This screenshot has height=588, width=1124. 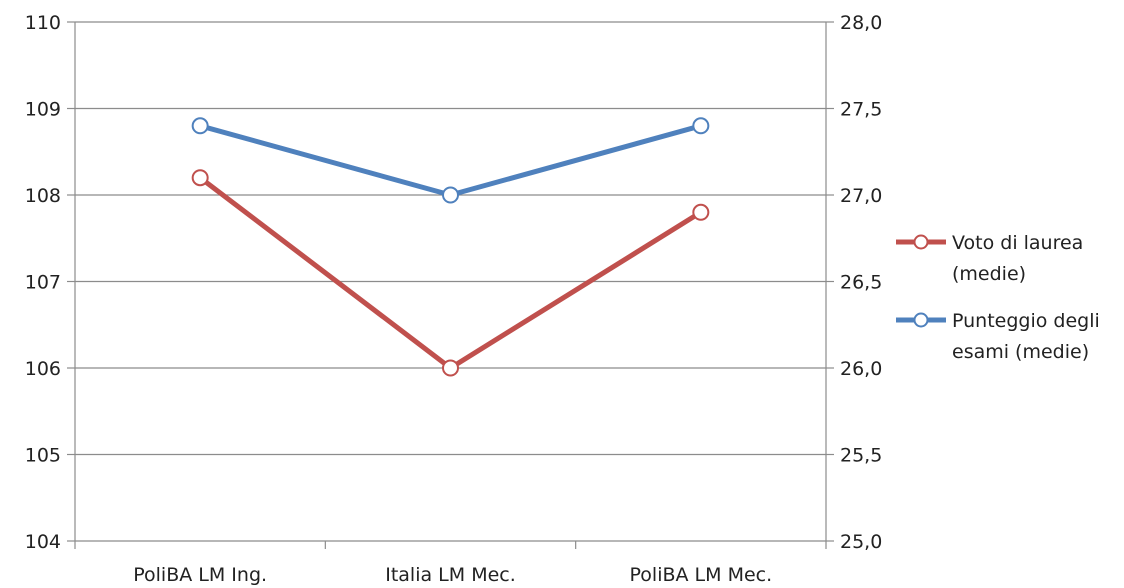 I want to click on right-tick-label-3: 26,5, so click(x=861, y=283).